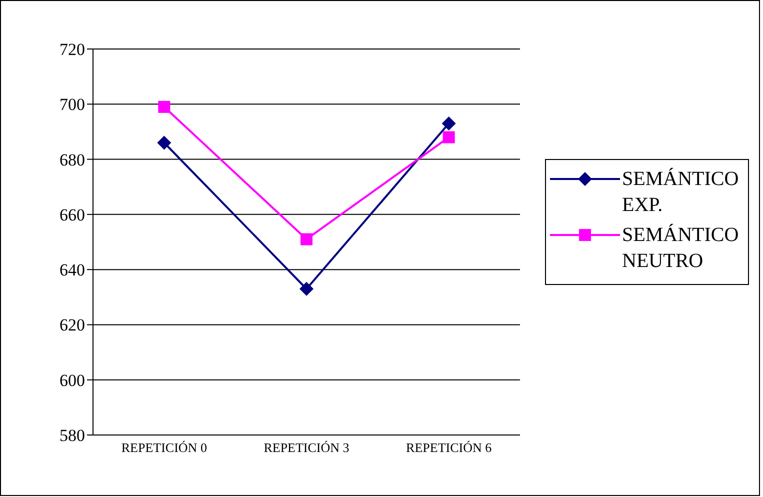 Image resolution: width=763 pixels, height=497 pixels. What do you see at coordinates (449, 448) in the screenshot?
I see `x-tick-label: REPETICIÓN 6` at bounding box center [449, 448].